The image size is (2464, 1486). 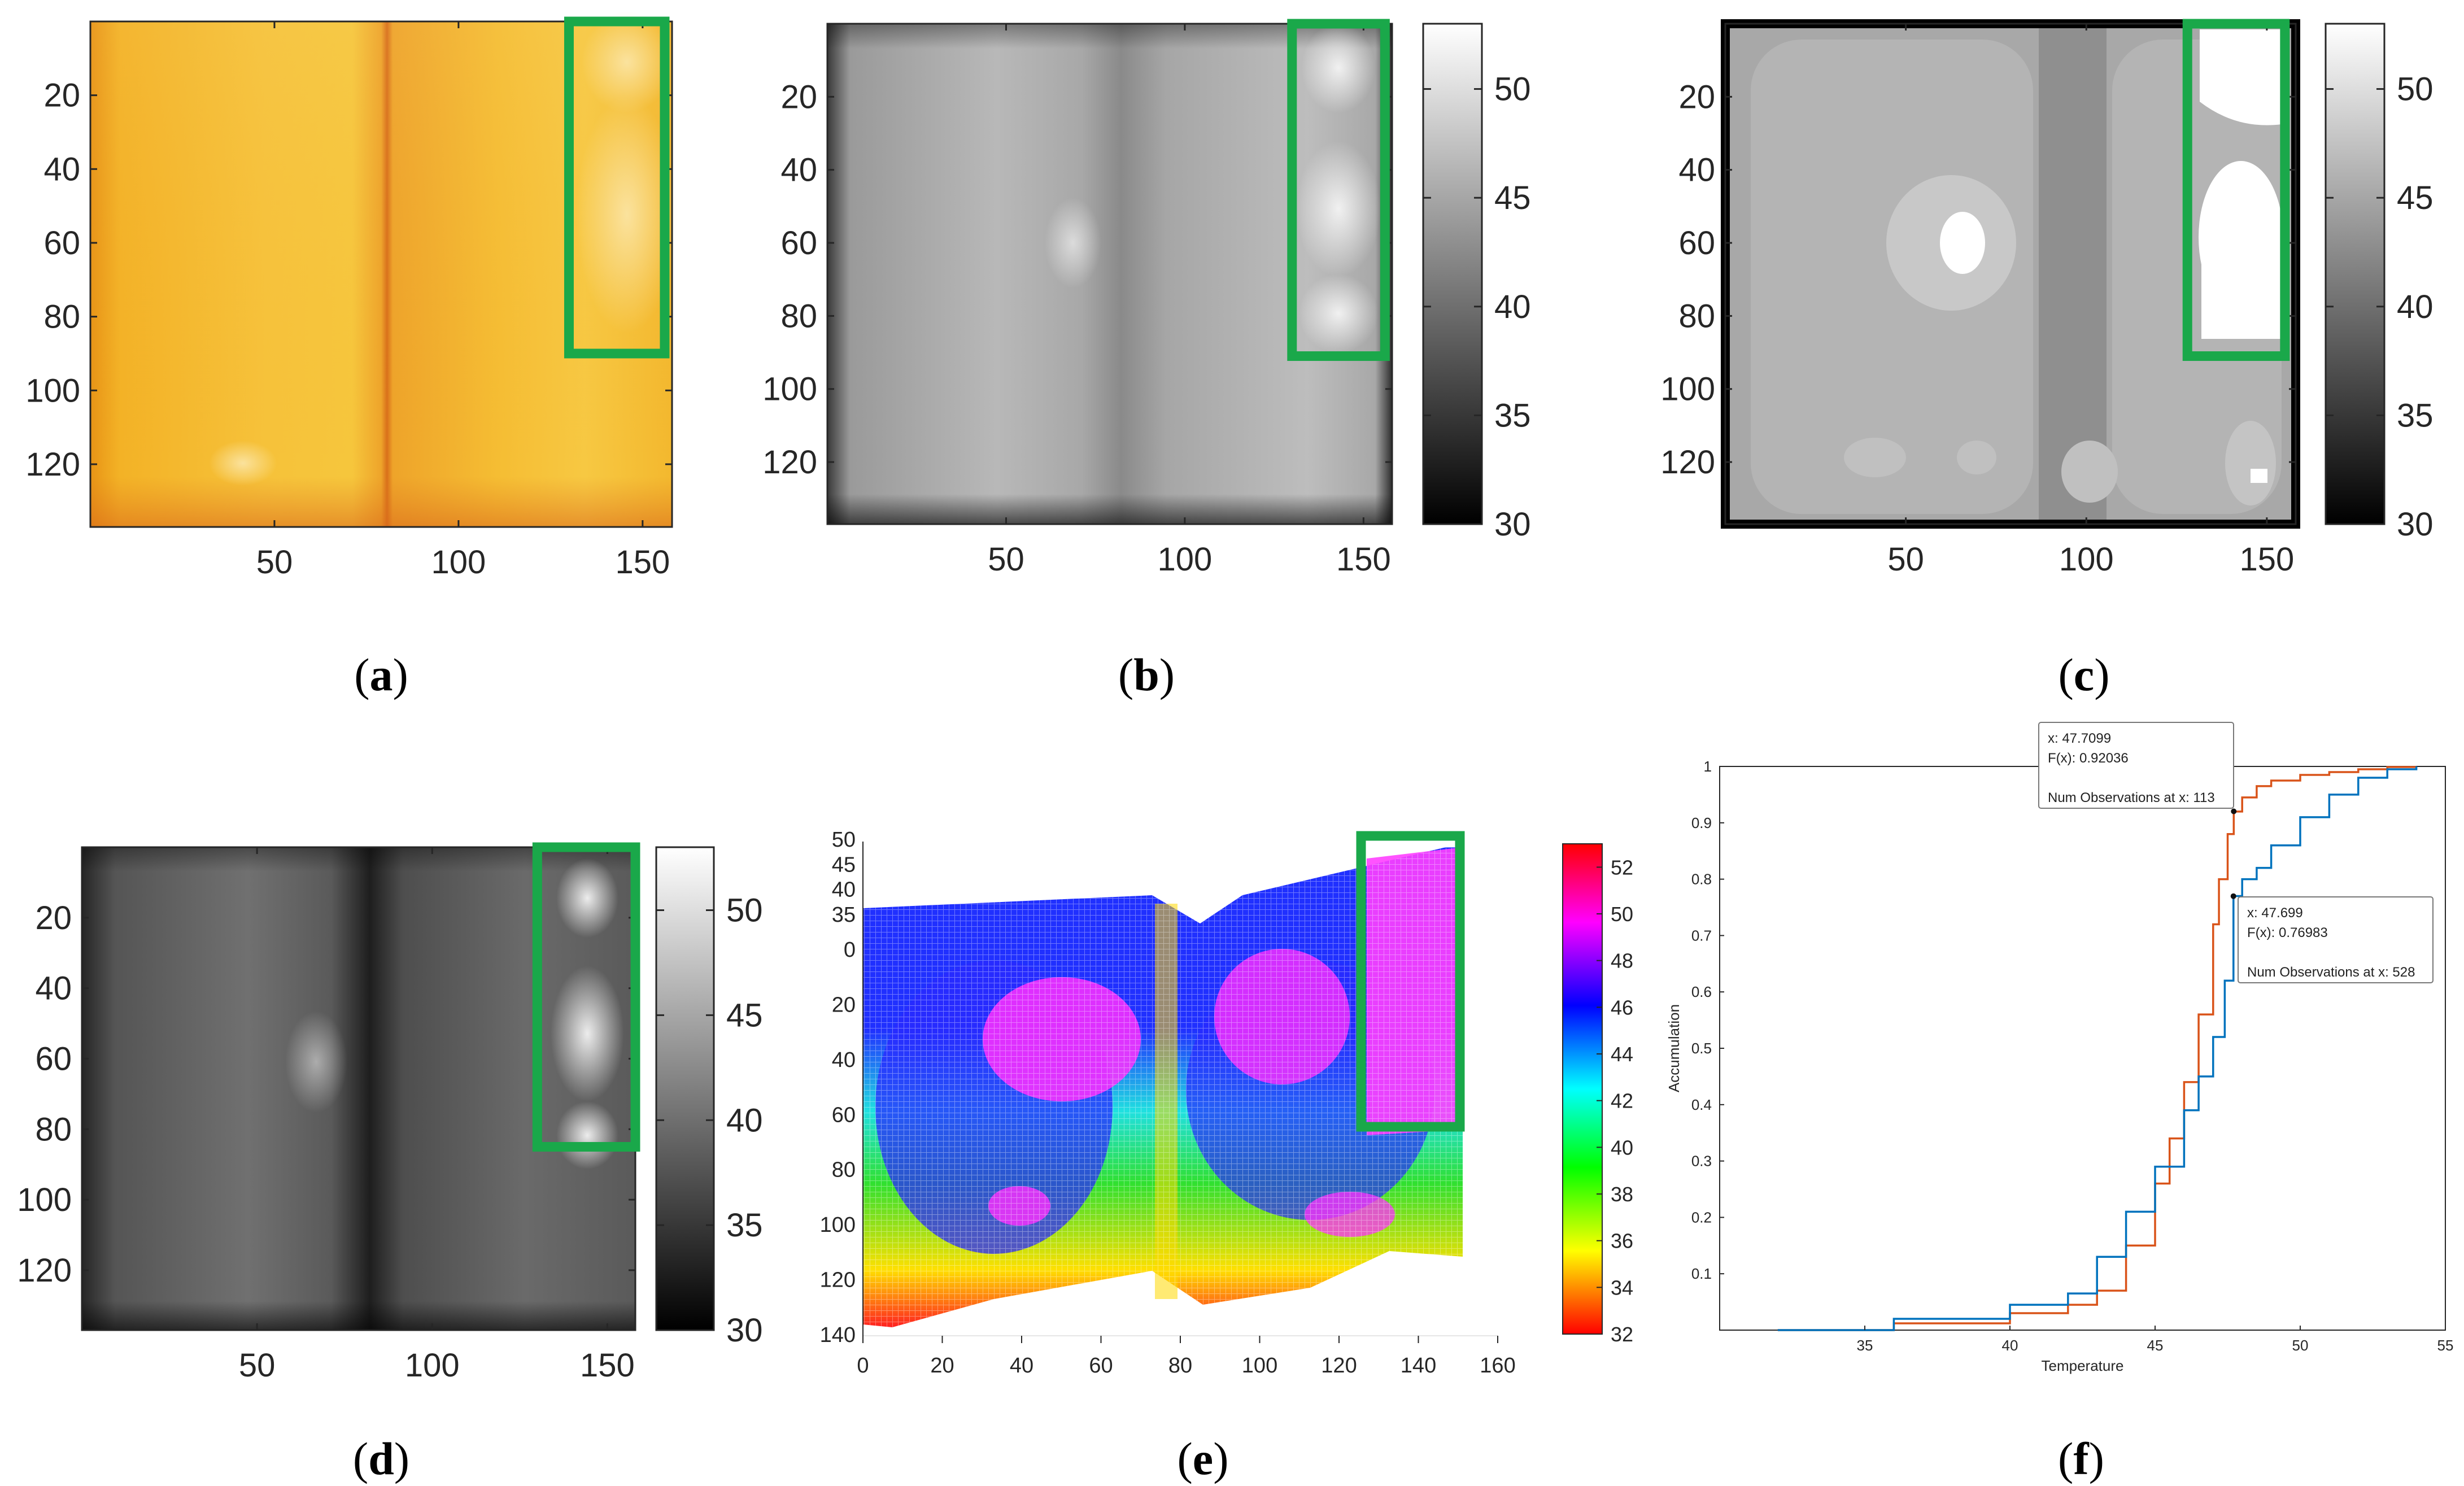 I want to click on panel-c-colorbar-label: 45, so click(x=2415, y=198).